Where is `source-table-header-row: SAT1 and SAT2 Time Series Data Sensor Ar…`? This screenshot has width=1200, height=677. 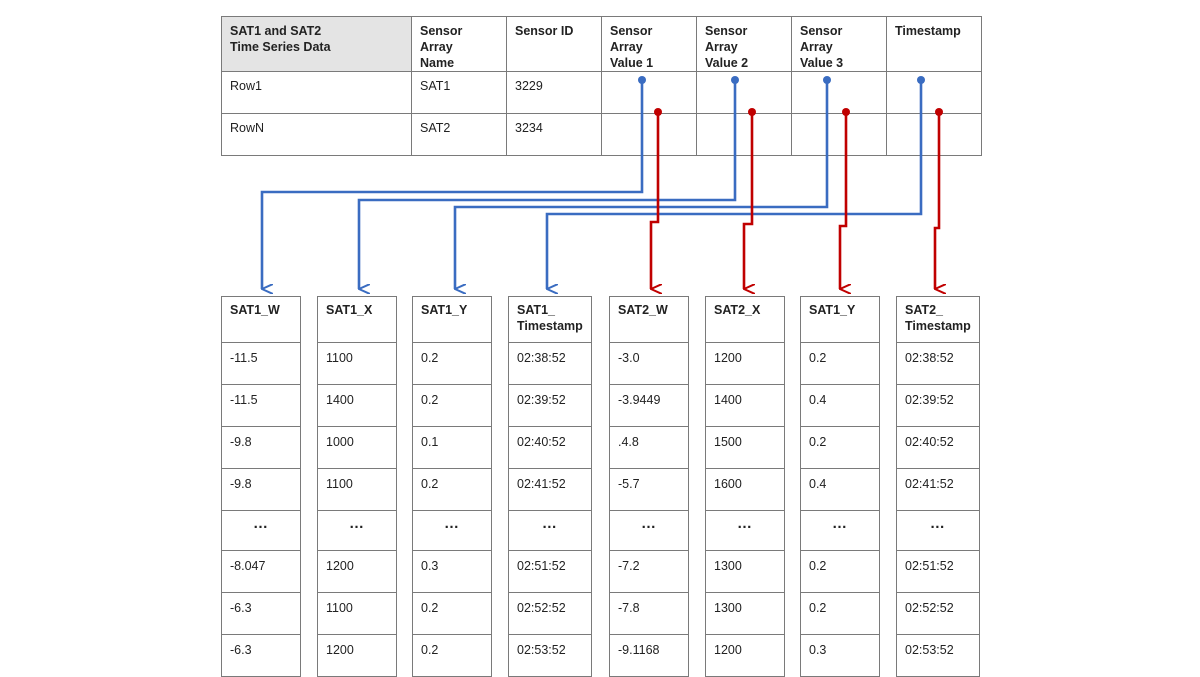 source-table-header-row: SAT1 and SAT2 Time Series Data Sensor Ar… is located at coordinates (601, 44).